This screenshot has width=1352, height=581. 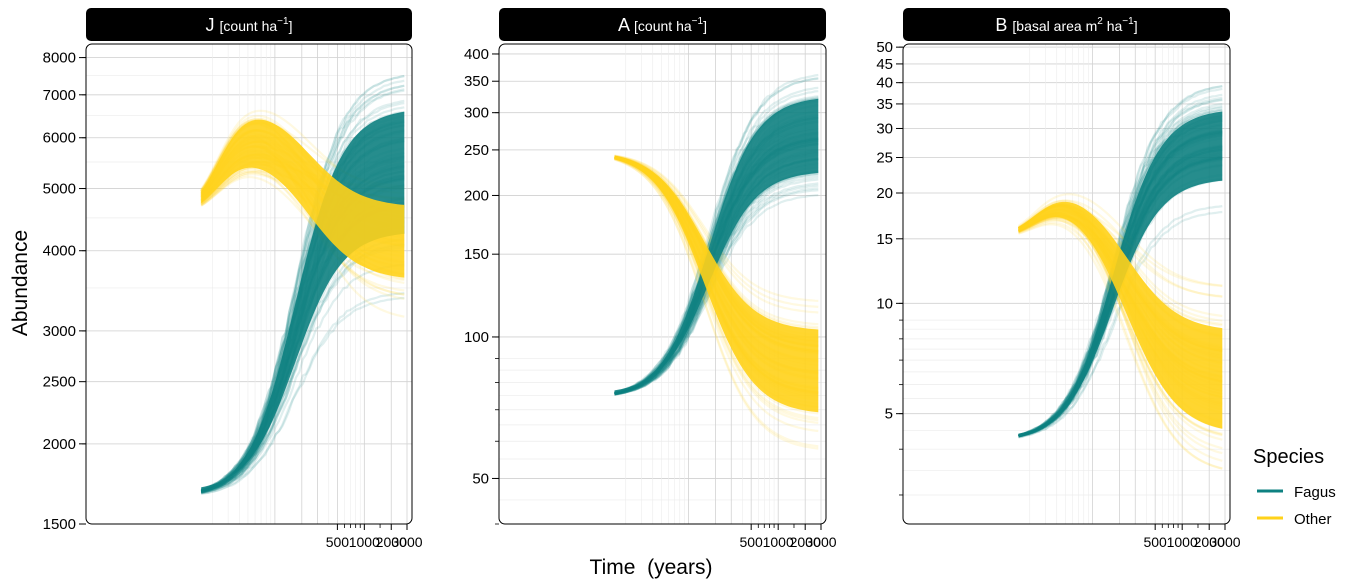 What do you see at coordinates (1288, 457) in the screenshot?
I see `legend-title: Species` at bounding box center [1288, 457].